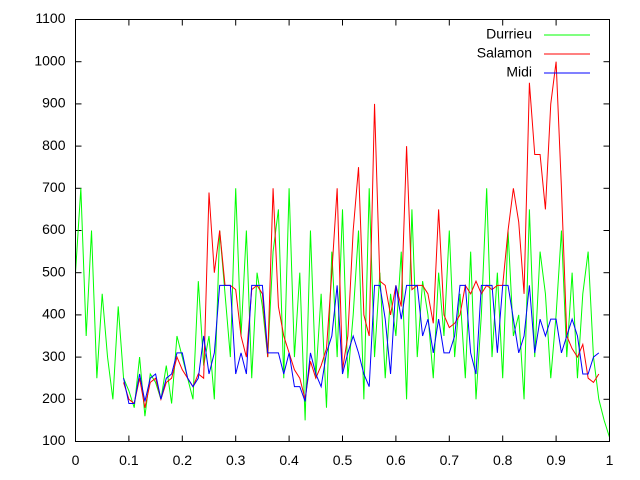 The image size is (640, 480). Describe the element at coordinates (556, 460) in the screenshot. I see `x-tick-label: 0.9` at that location.